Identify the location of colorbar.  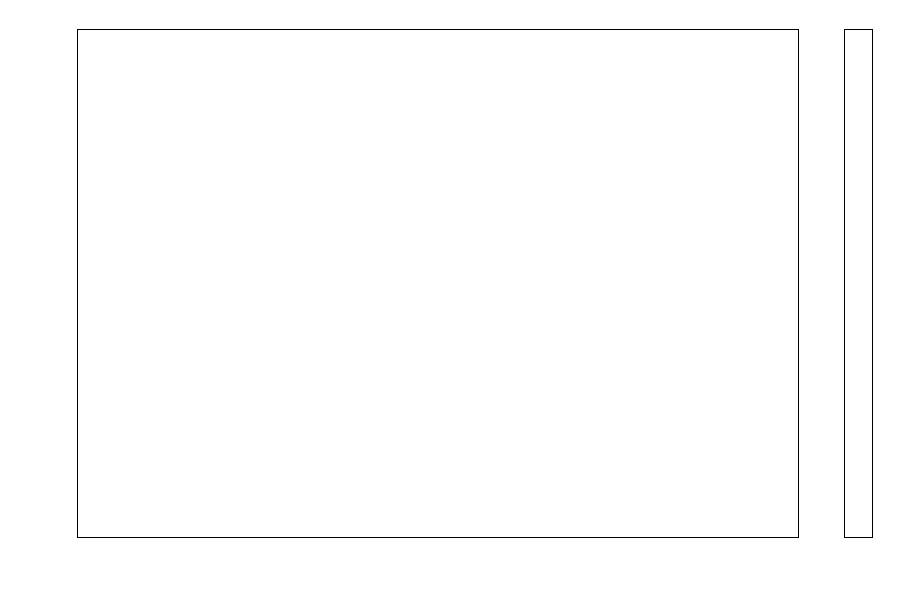
(858, 283).